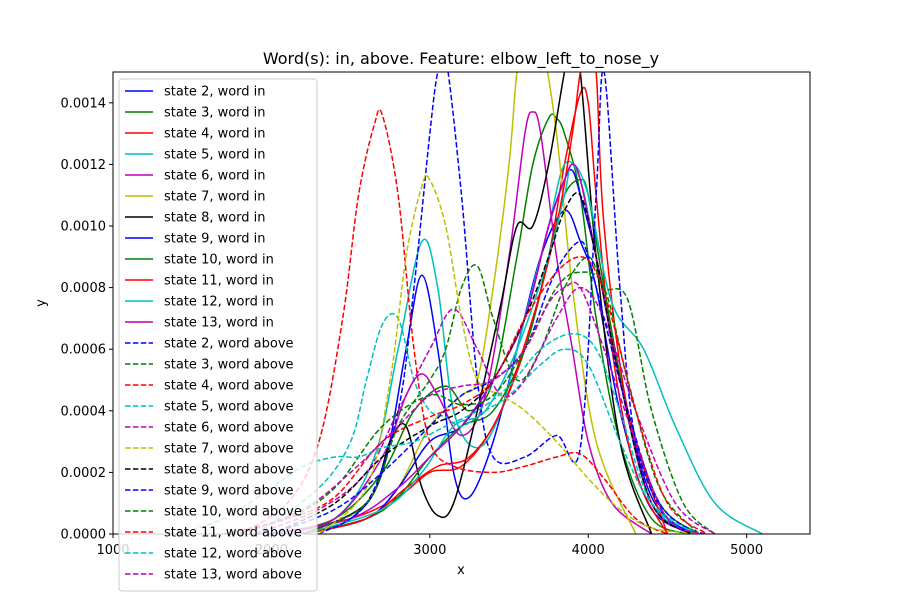 The image size is (900, 600). What do you see at coordinates (215, 176) in the screenshot?
I see `legend-entry: state 6, word in` at bounding box center [215, 176].